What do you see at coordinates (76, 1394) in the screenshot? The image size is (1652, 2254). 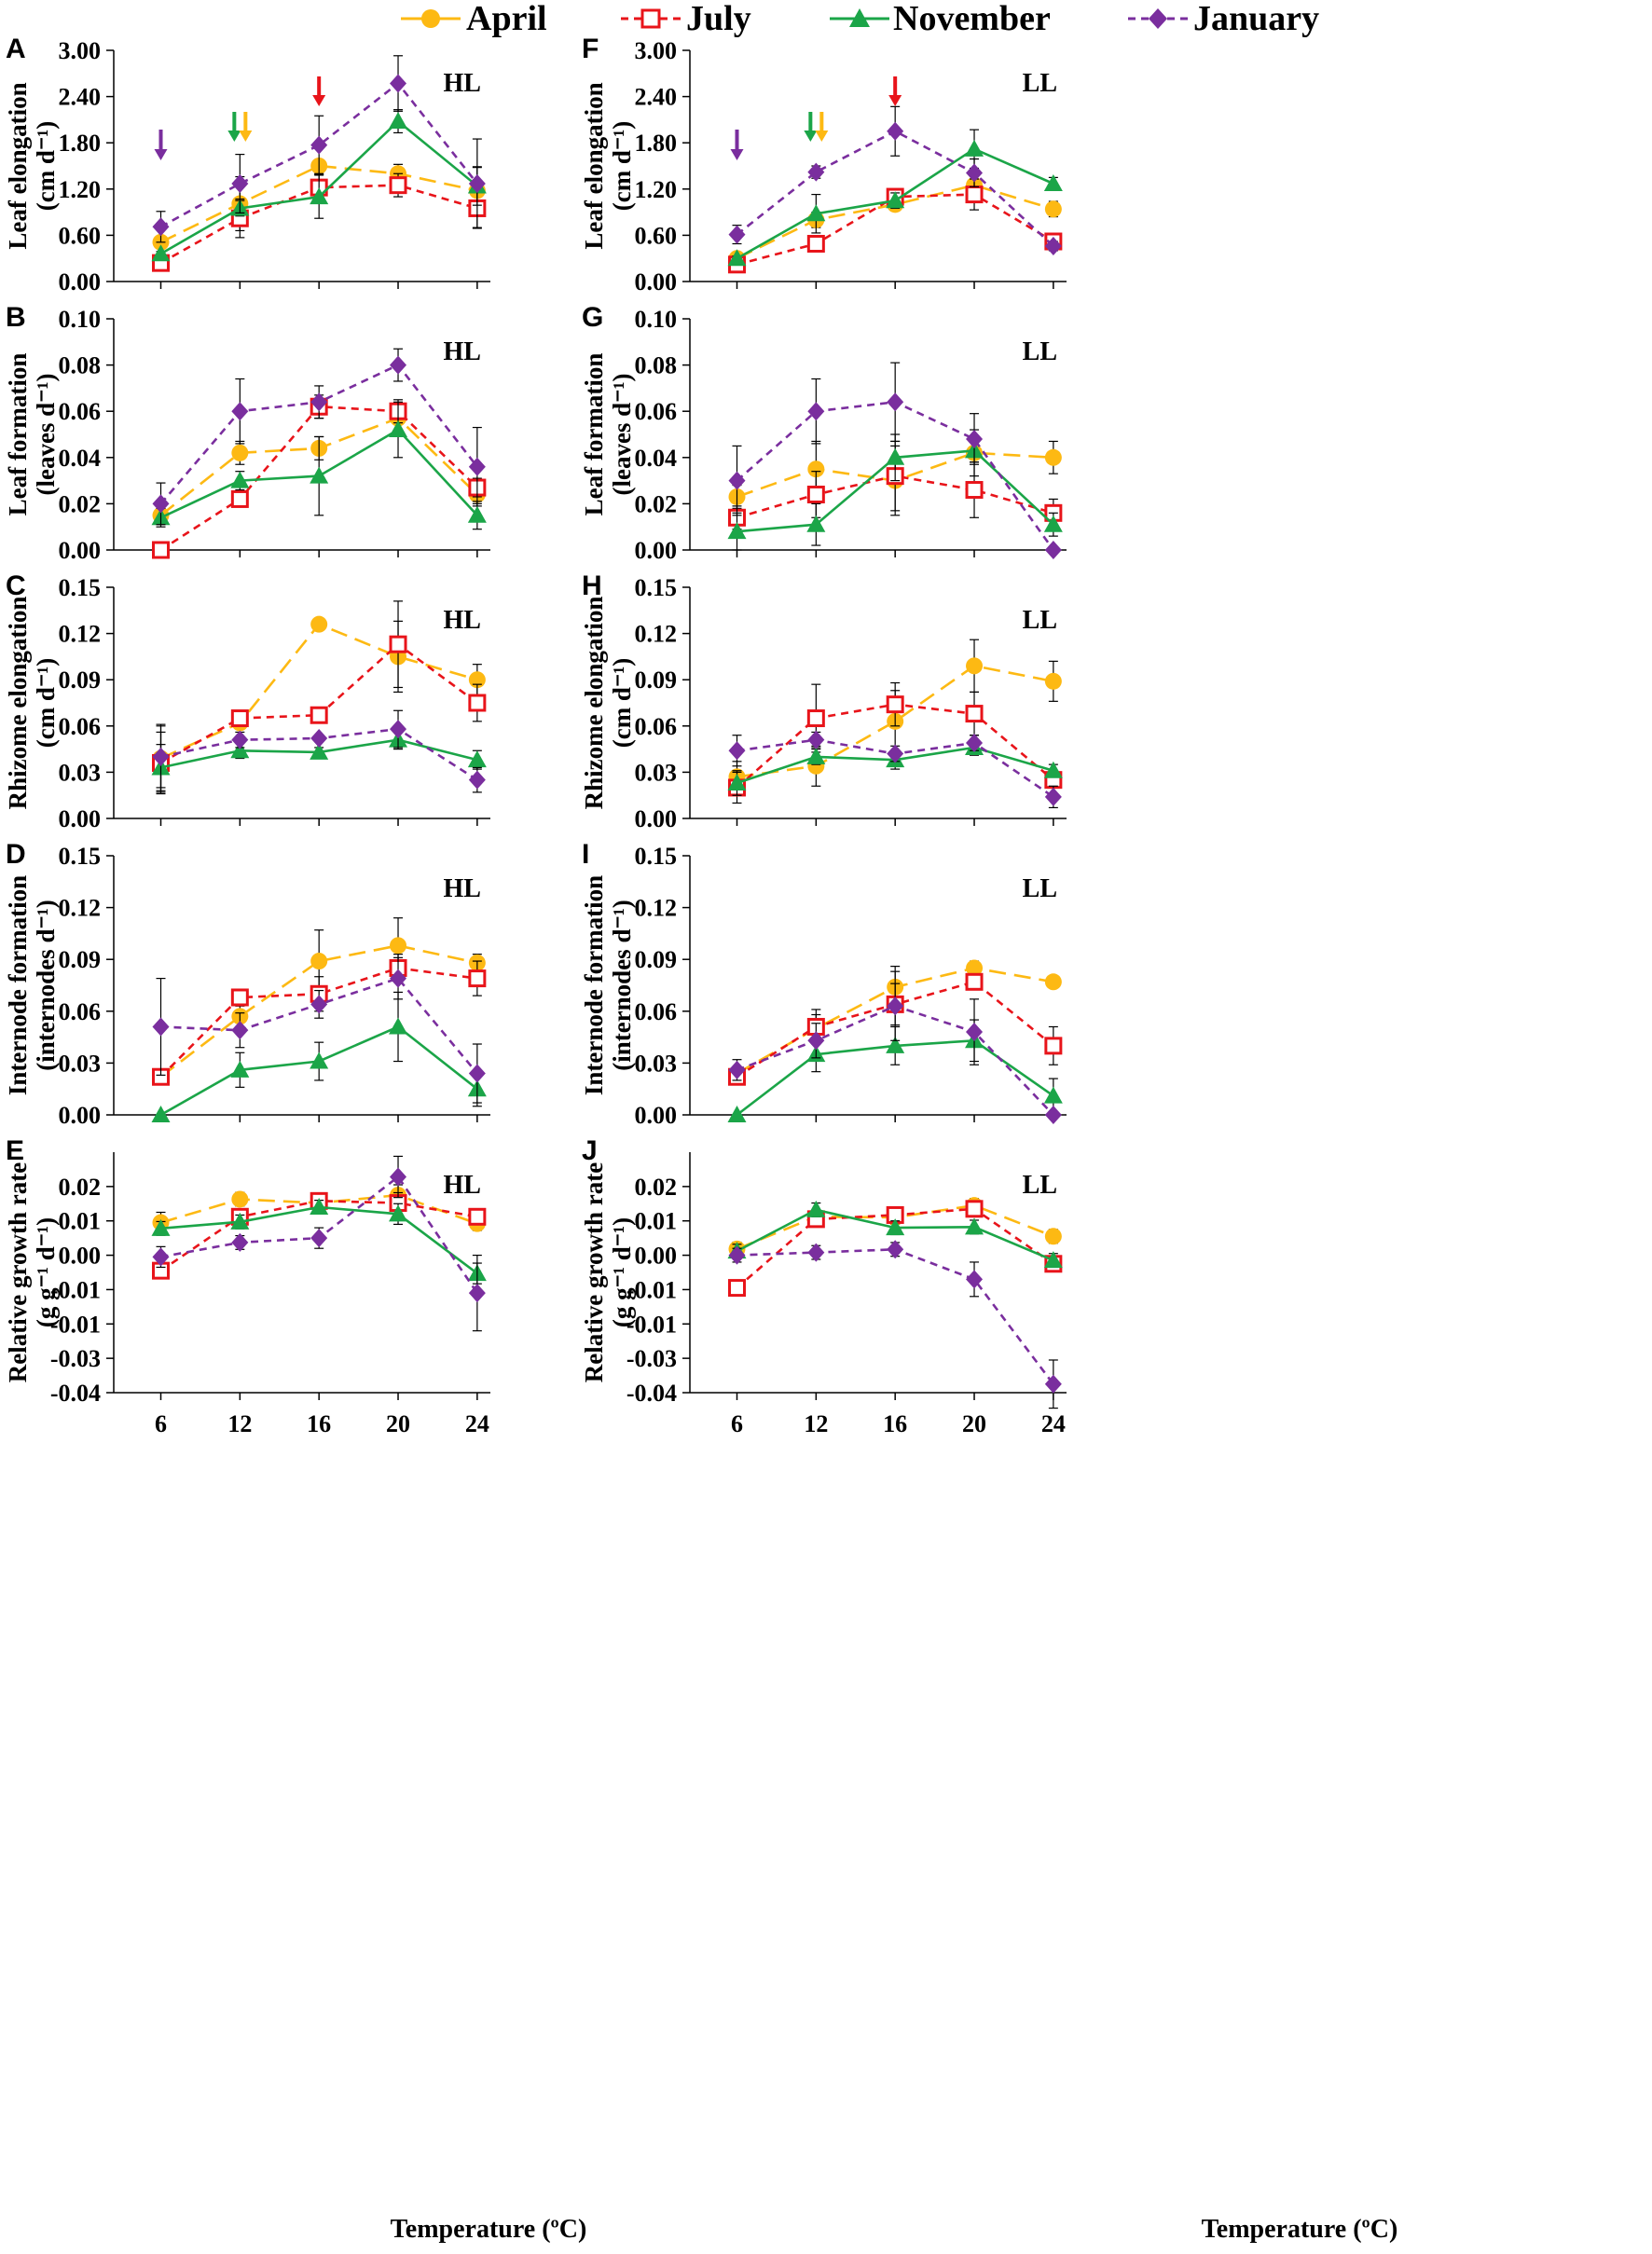 I see `y-tick-label: -0.04` at bounding box center [76, 1394].